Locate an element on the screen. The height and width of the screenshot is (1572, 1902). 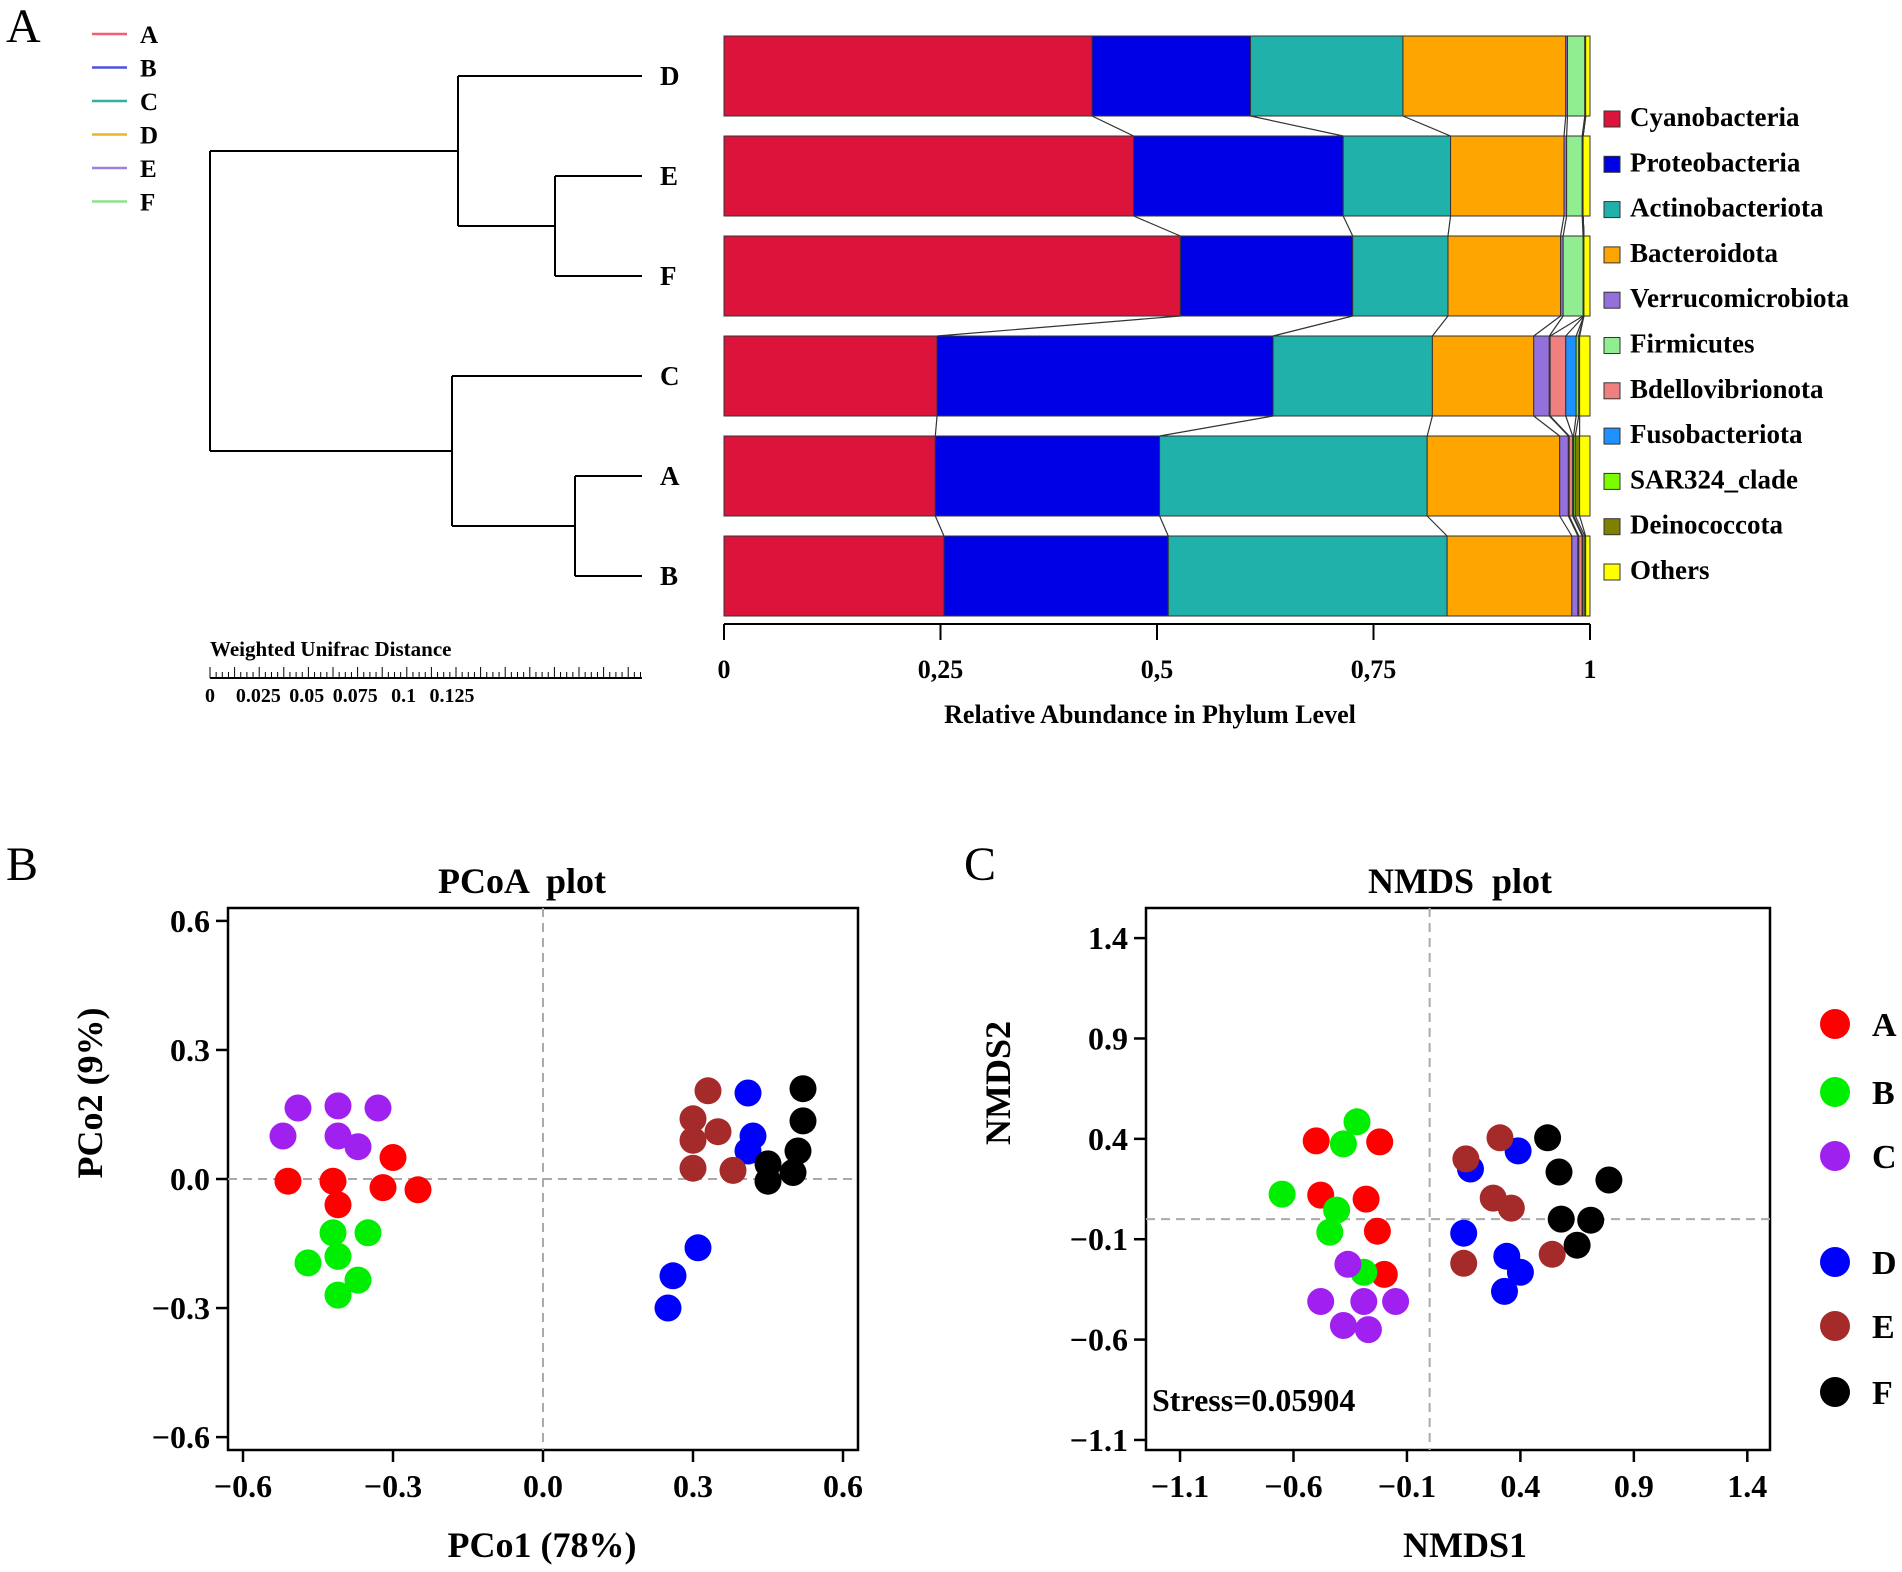
legend-swatch-Others is located at coordinates (1612, 572).